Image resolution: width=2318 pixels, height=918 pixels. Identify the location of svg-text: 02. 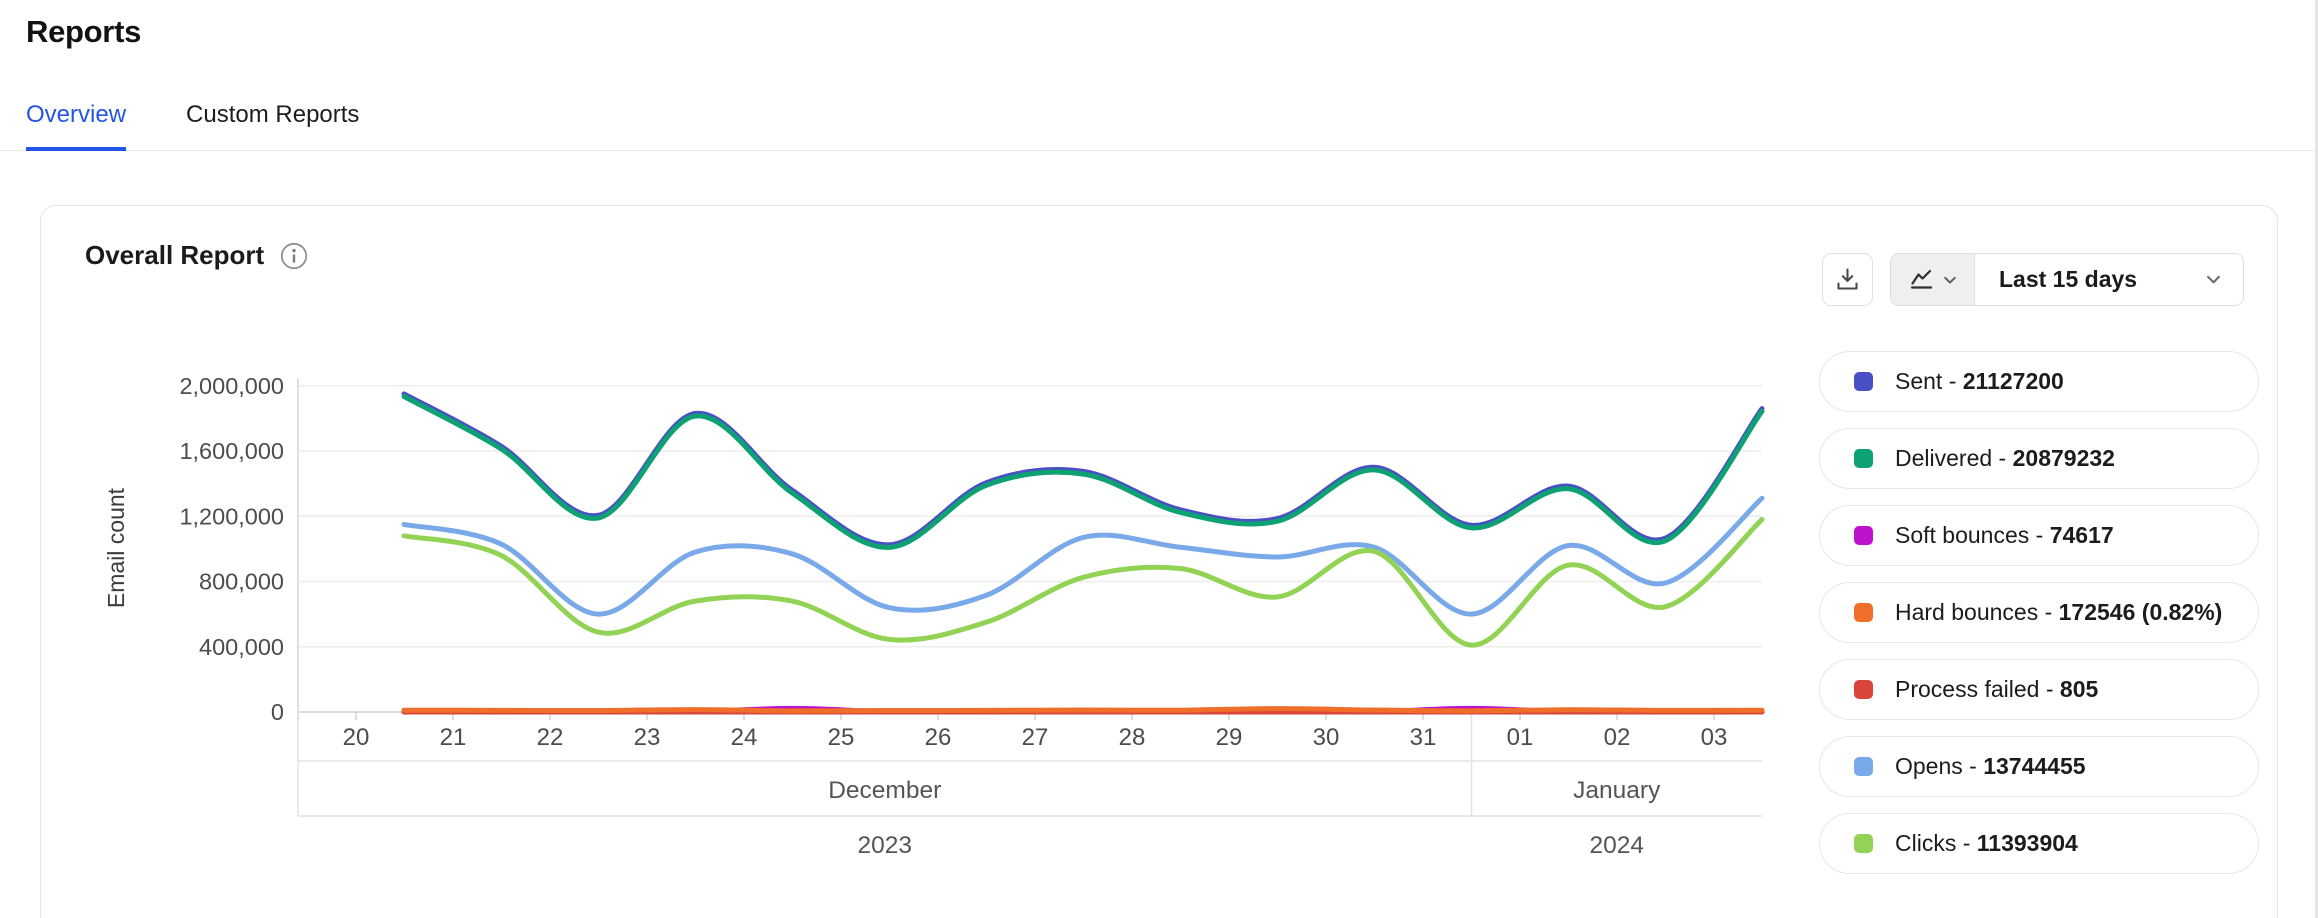
(1617, 737).